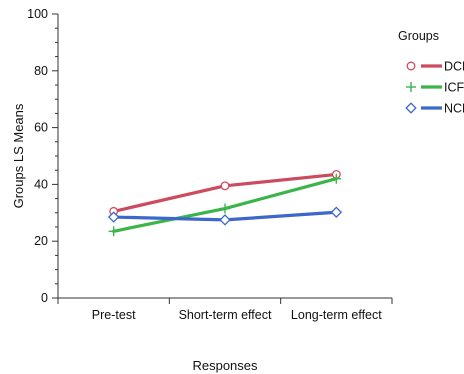 The image size is (464, 374). I want to click on legend-marker-icf, so click(411, 87).